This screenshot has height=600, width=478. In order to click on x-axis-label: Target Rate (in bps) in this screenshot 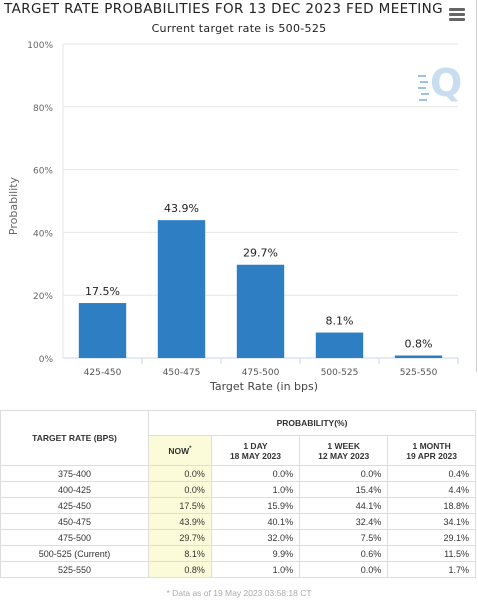, I will do `click(263, 386)`.